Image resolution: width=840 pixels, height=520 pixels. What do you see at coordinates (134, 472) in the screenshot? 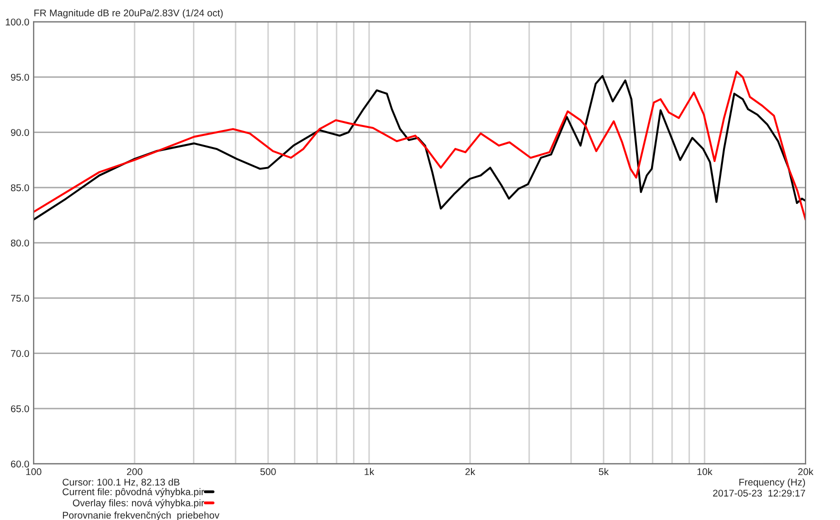
I see `x-tick-label: 200` at bounding box center [134, 472].